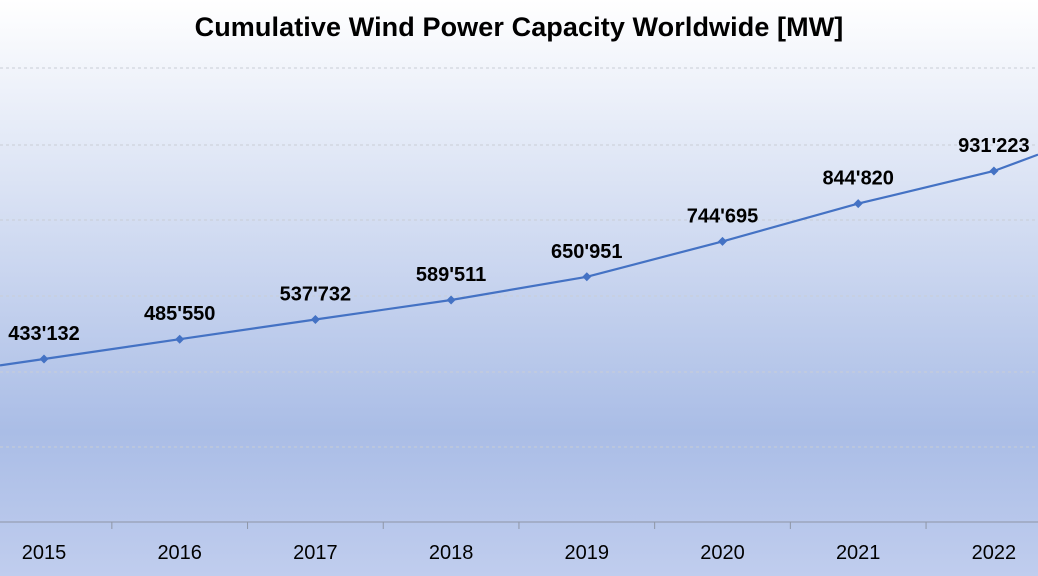 The image size is (1038, 576). Describe the element at coordinates (451, 553) in the screenshot. I see `x-tick-label: 2018` at that location.